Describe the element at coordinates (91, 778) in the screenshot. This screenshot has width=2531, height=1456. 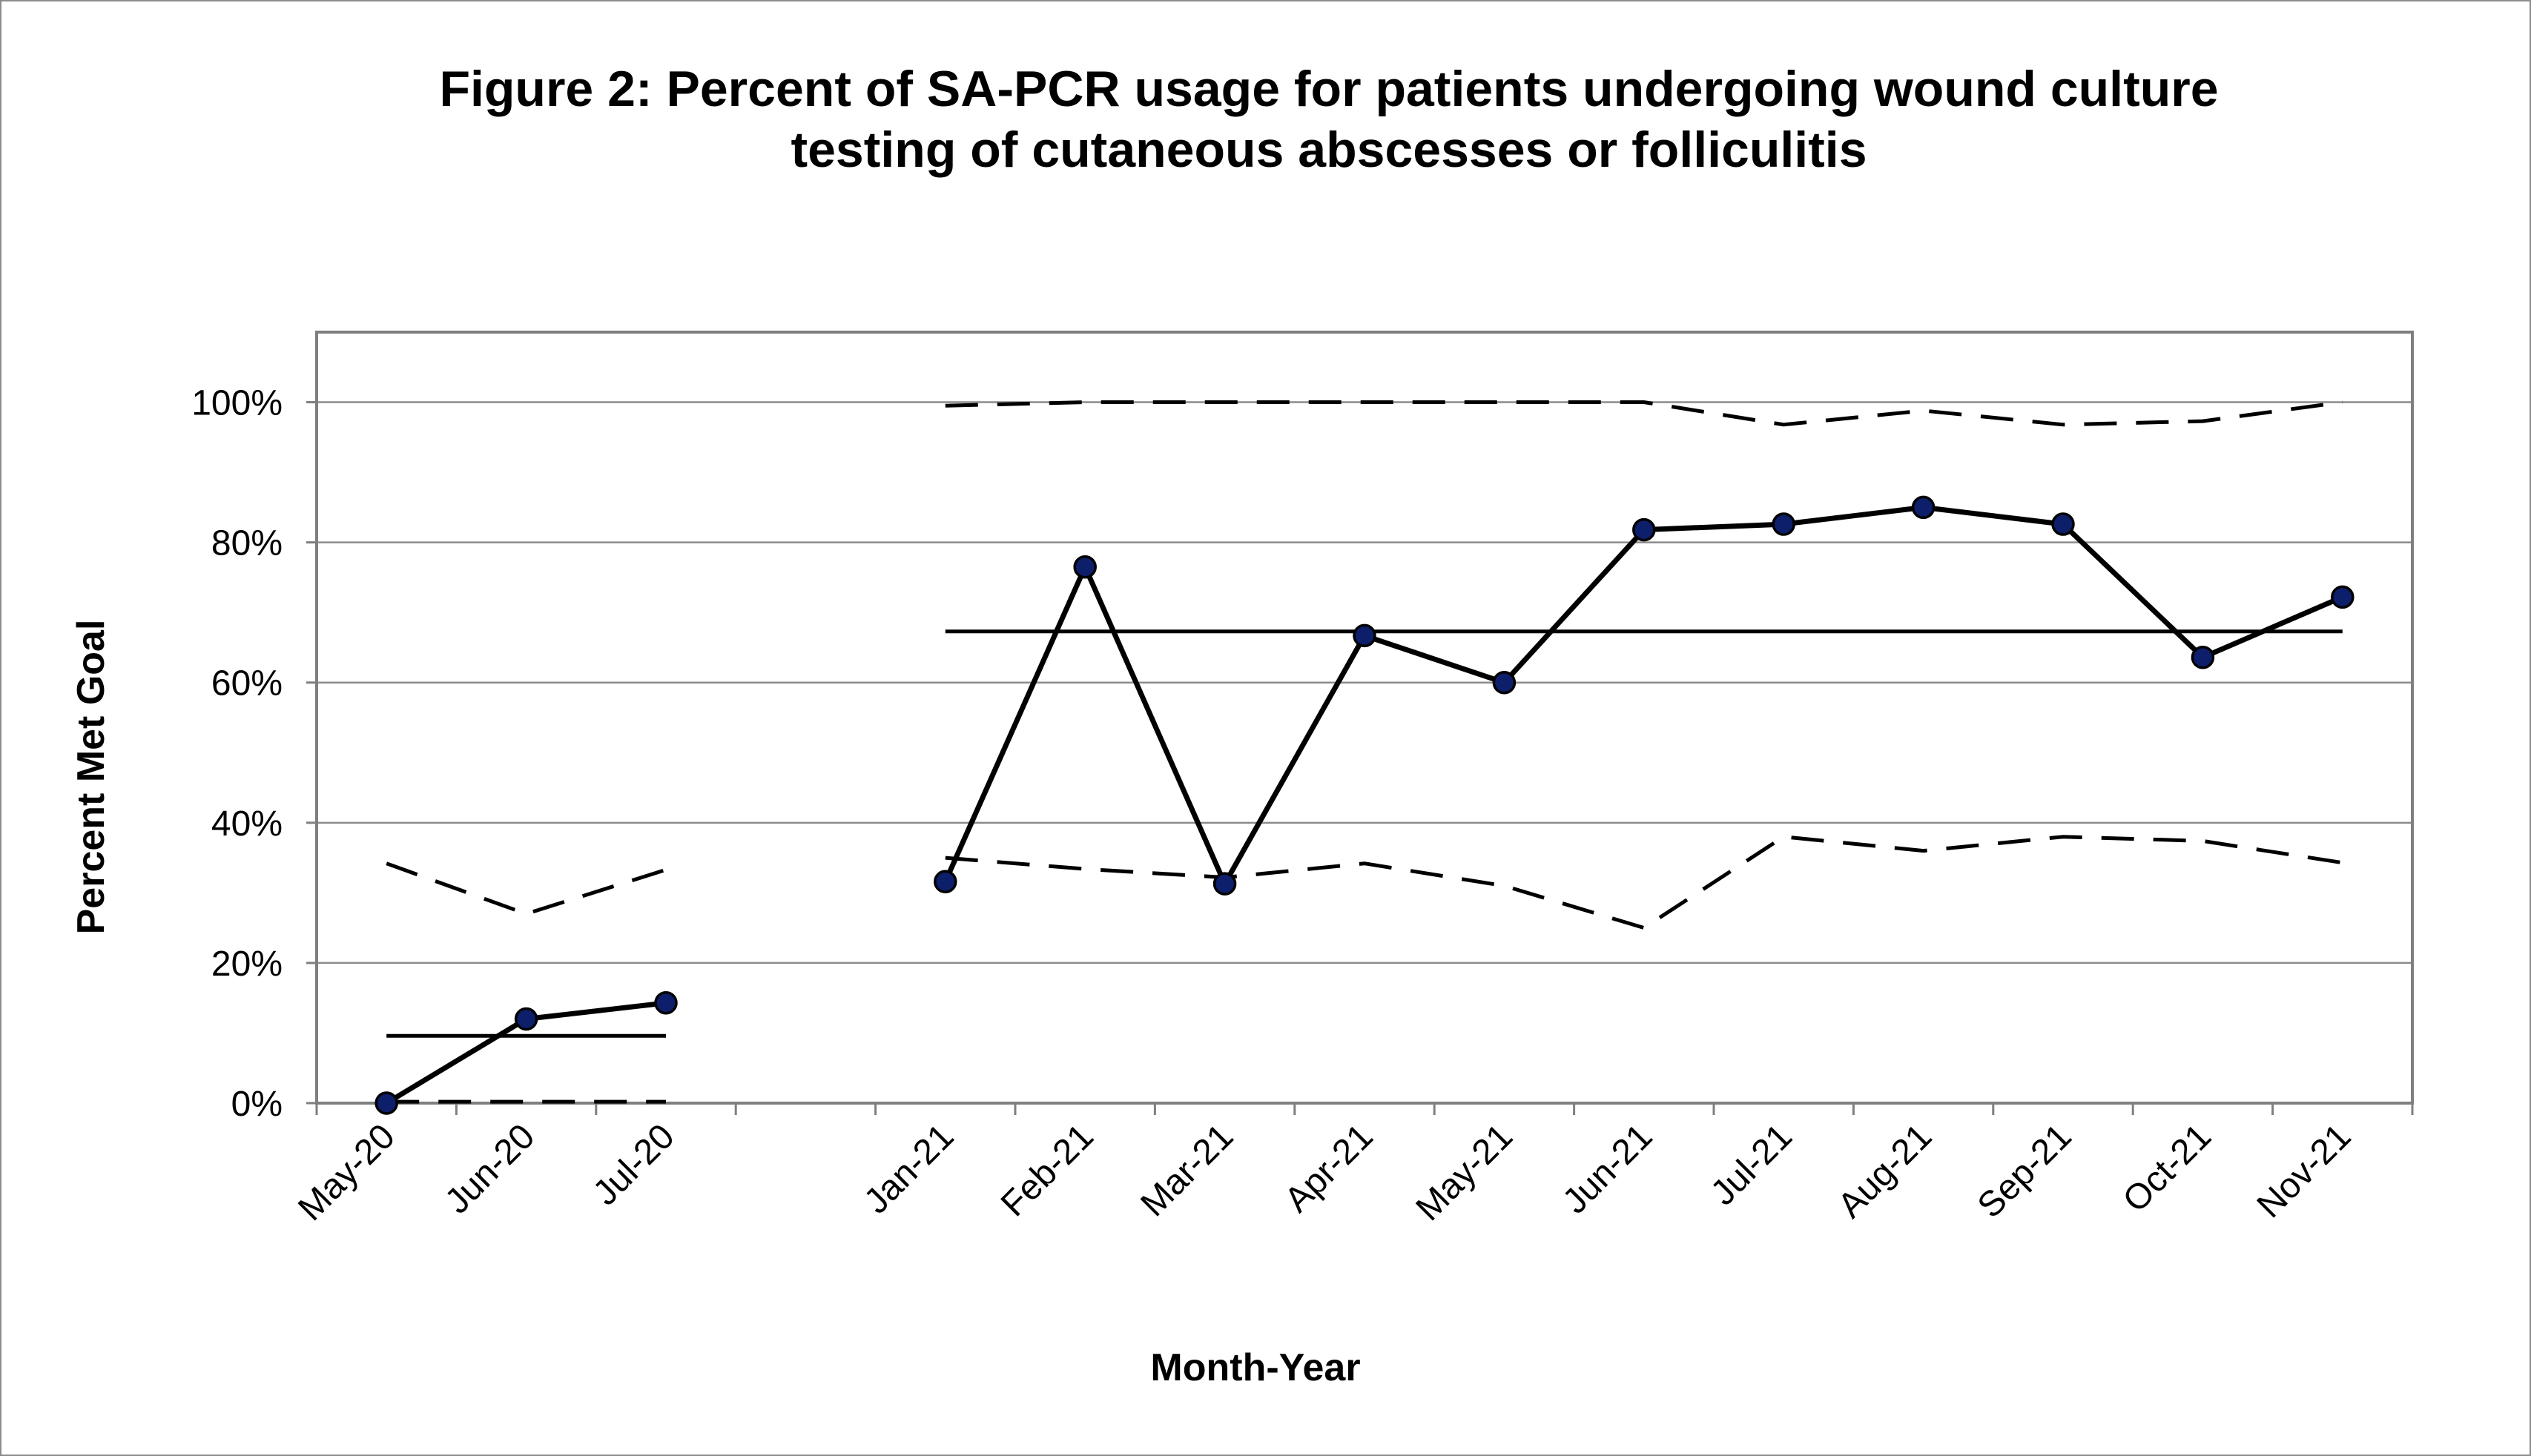
I see `y-axis-title: Percent Met Goal` at that location.